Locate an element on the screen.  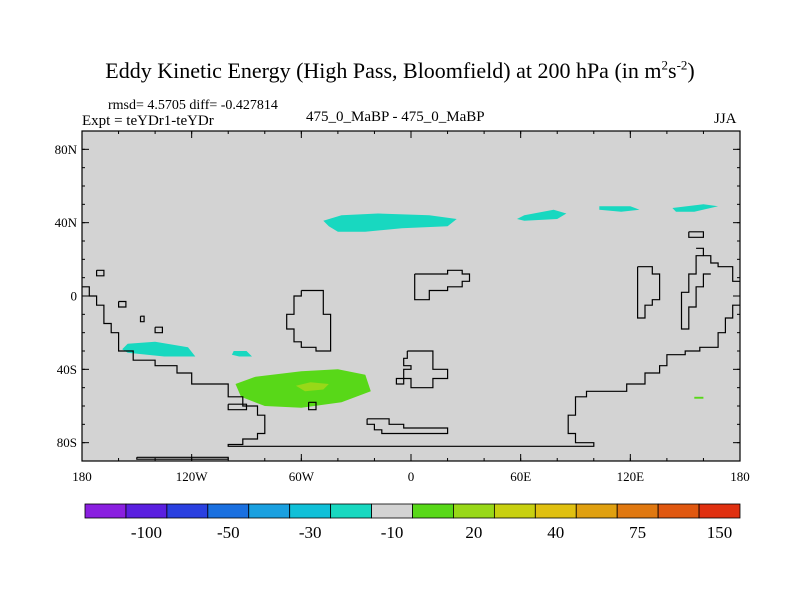
experiment-label: Expt = teYDr1-teYDr is located at coordinates (148, 121).